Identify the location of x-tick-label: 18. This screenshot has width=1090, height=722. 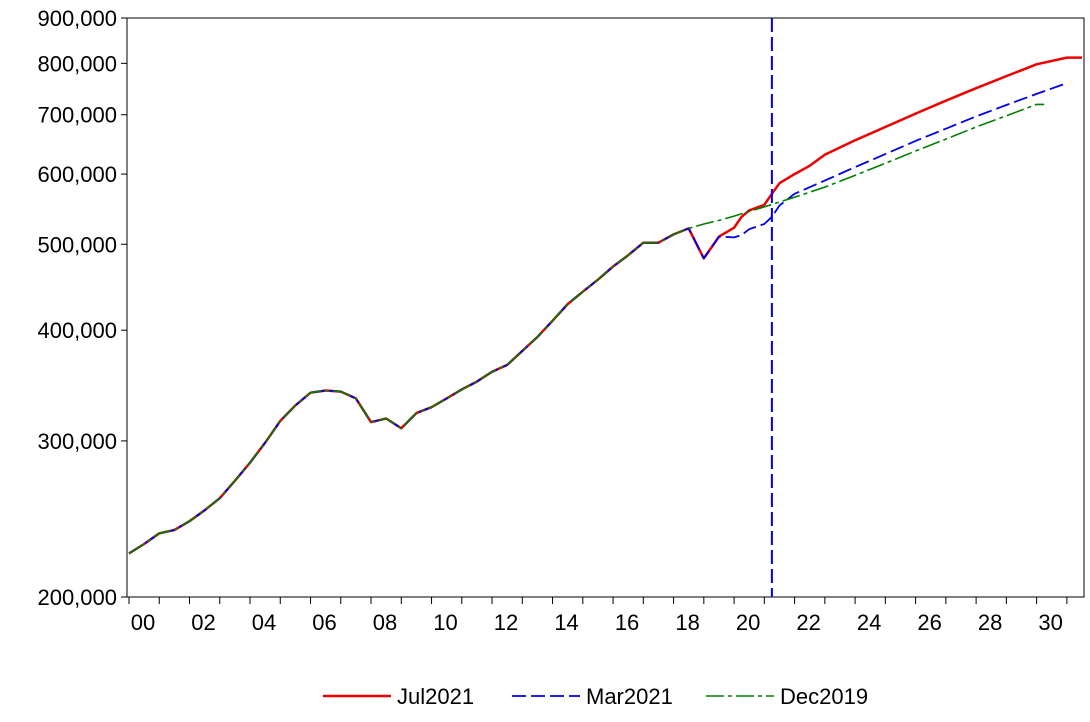
(687, 622).